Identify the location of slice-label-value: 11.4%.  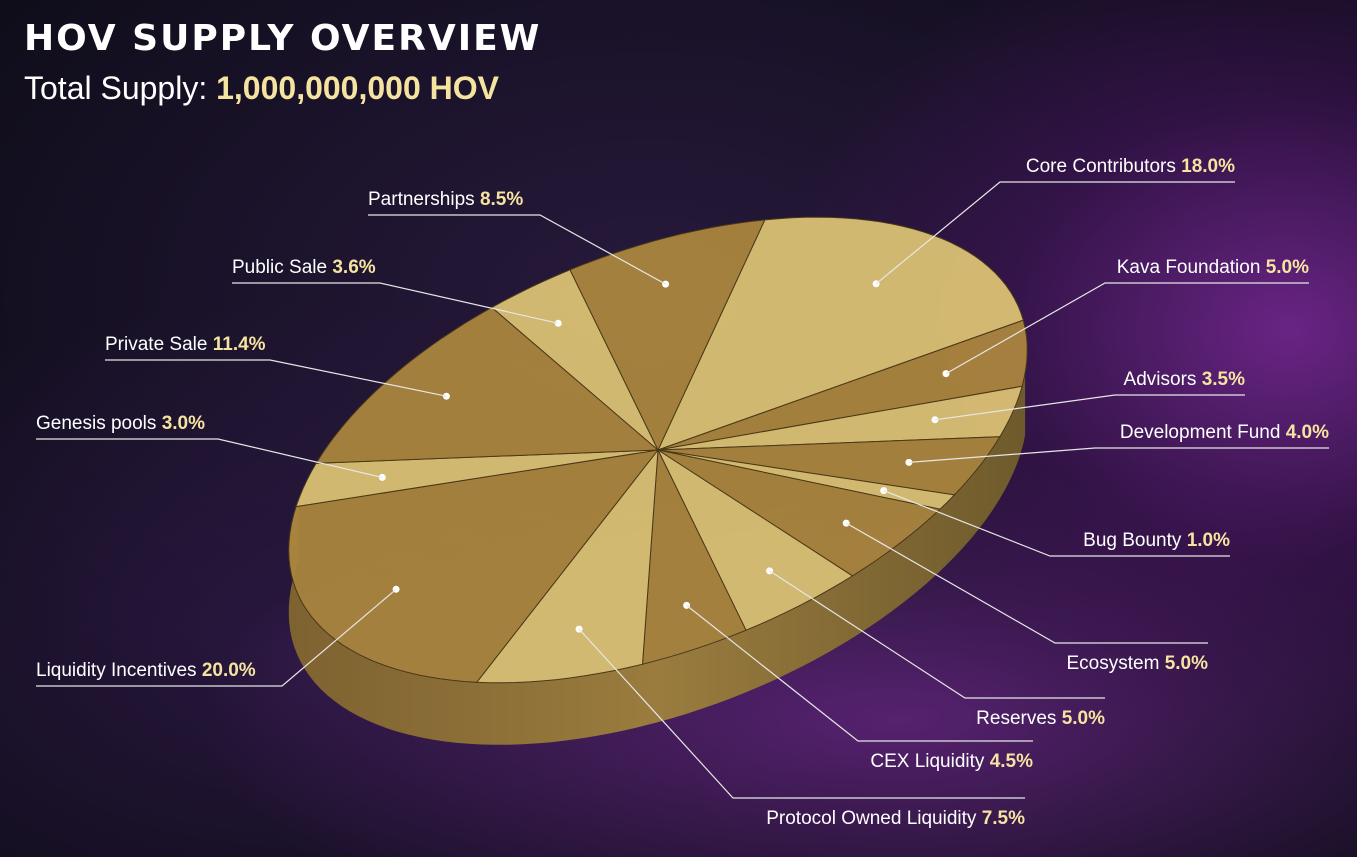
(239, 344).